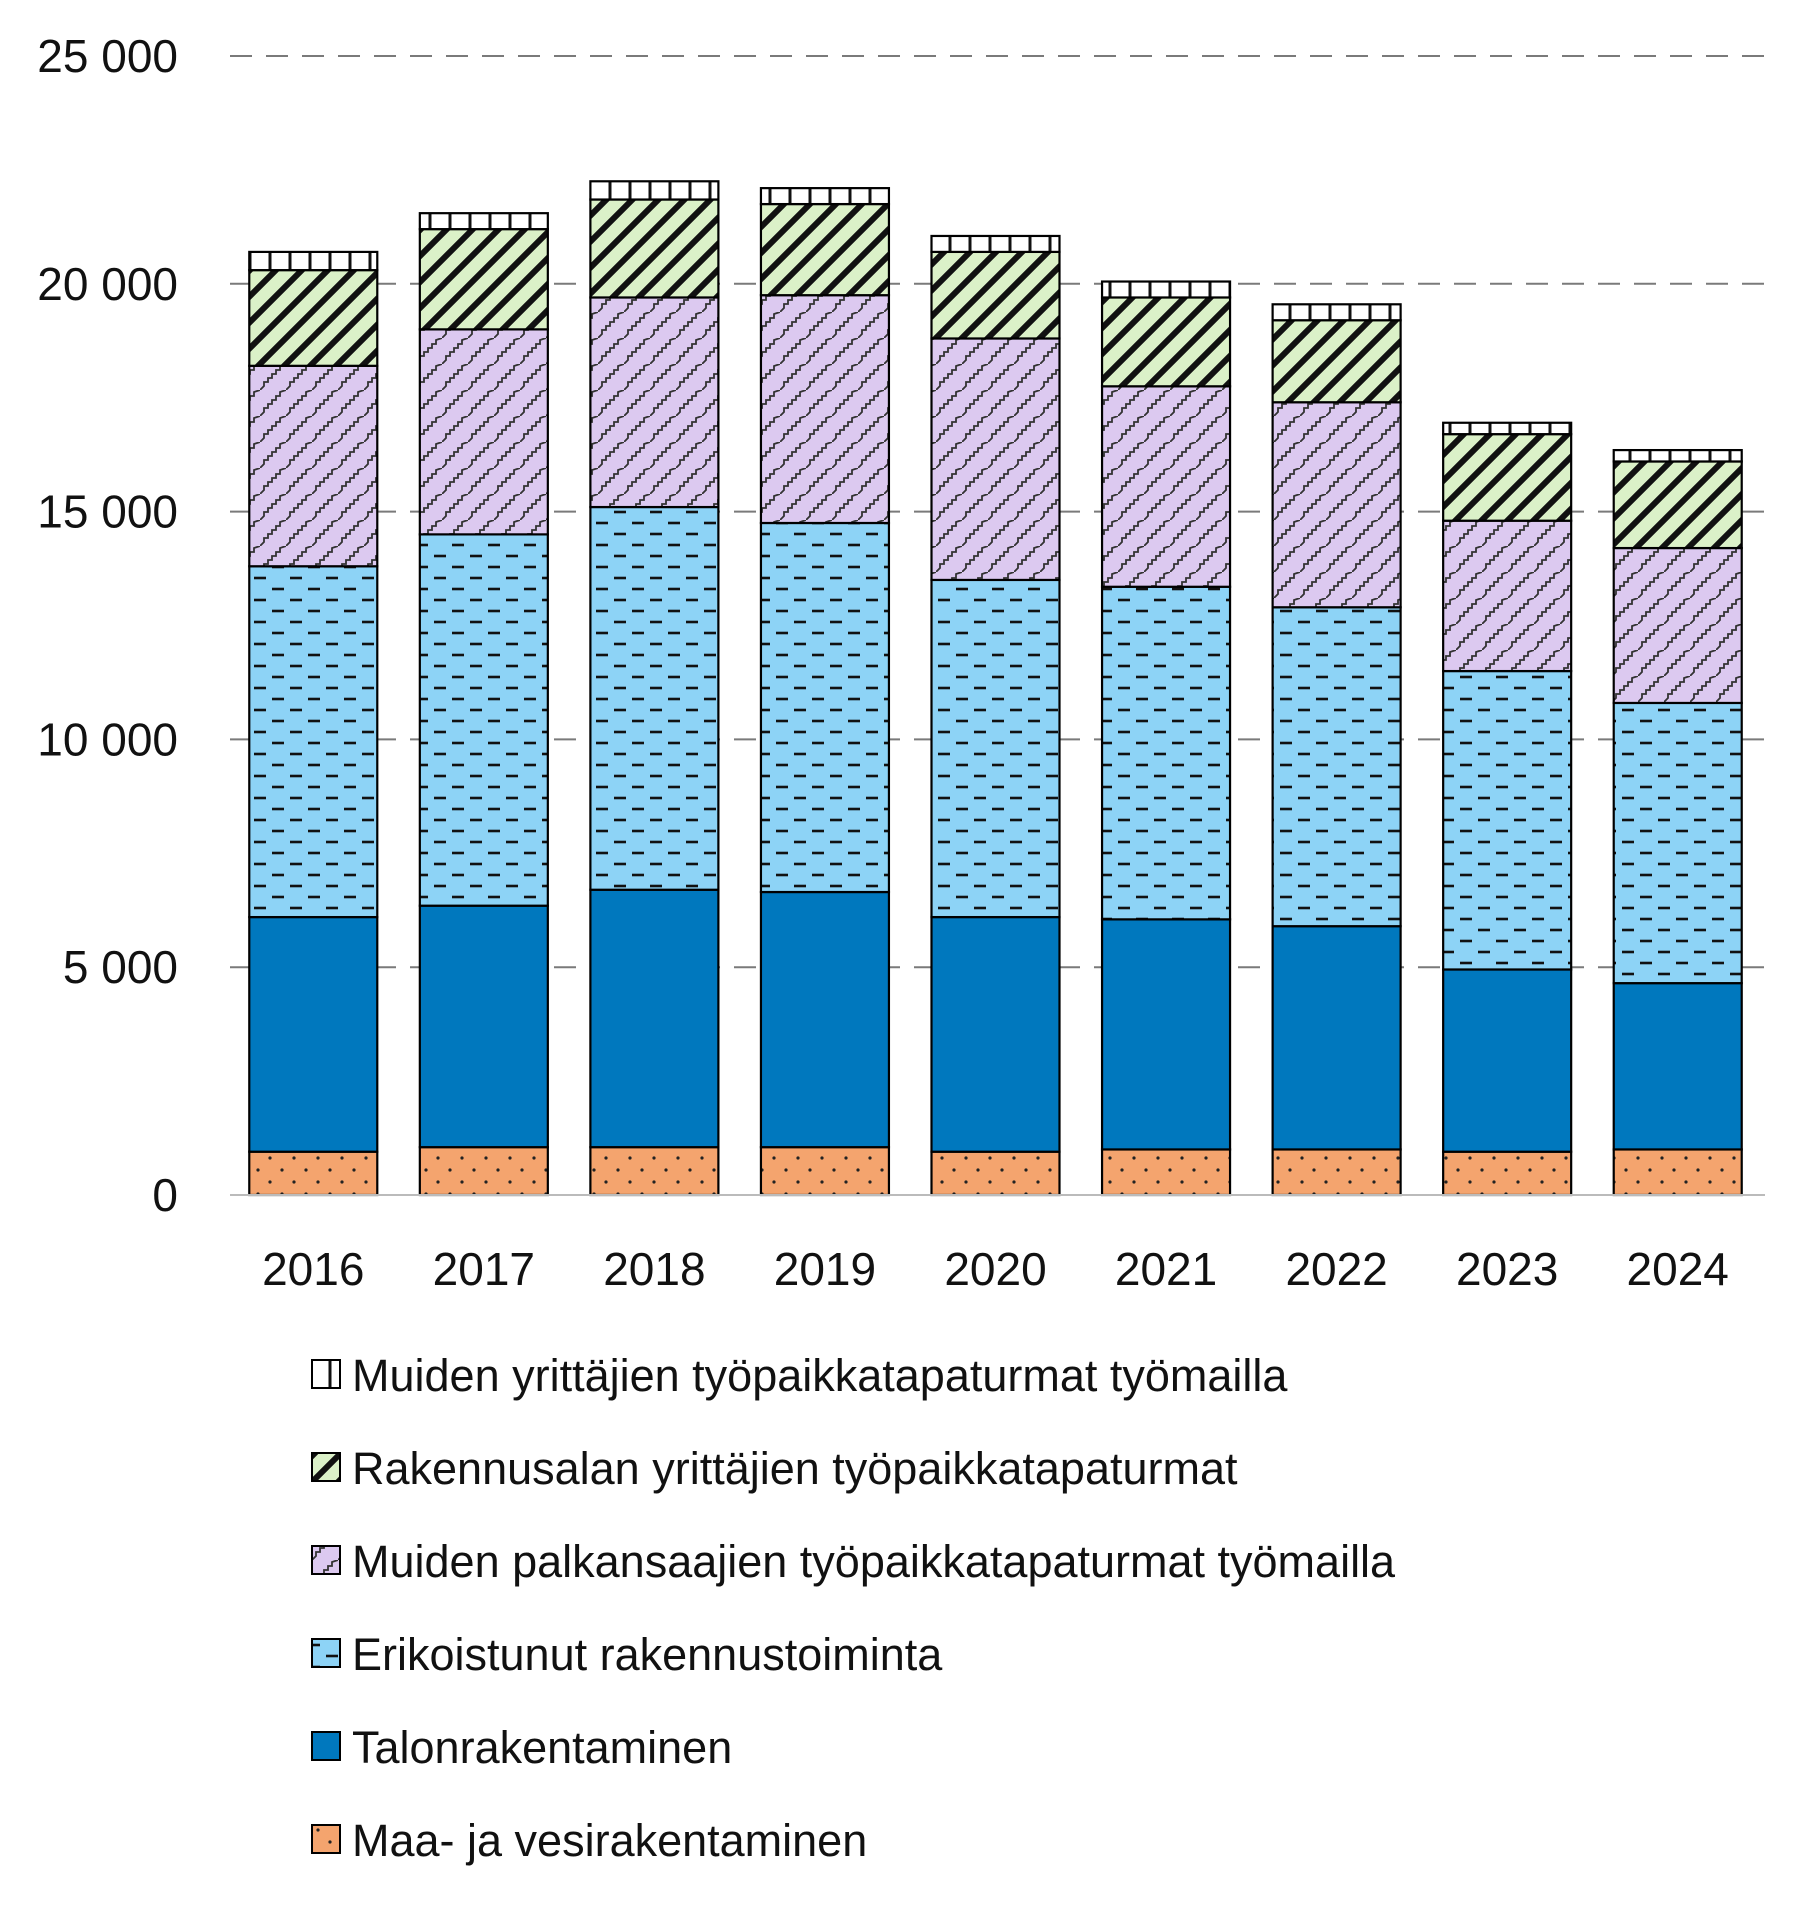  Describe the element at coordinates (107, 56) in the screenshot. I see `y-tick-label: 25 000` at that location.